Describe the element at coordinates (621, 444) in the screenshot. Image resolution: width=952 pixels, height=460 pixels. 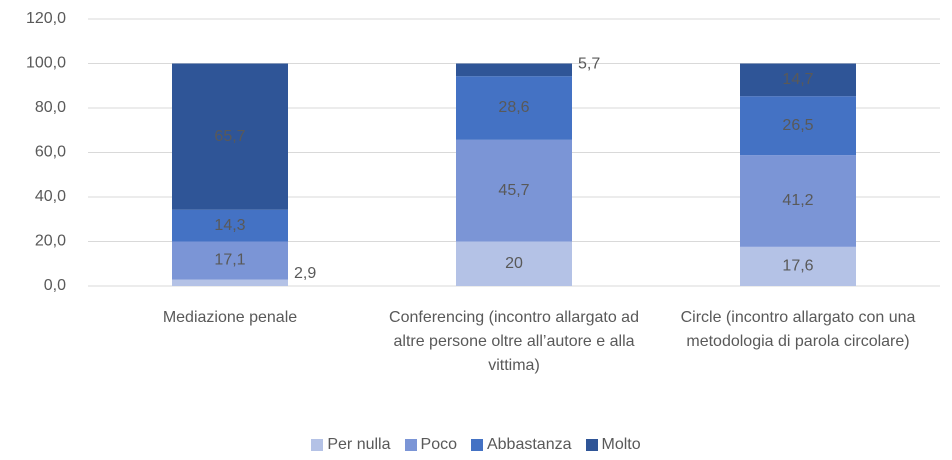
I see `legend-label: Molto` at that location.